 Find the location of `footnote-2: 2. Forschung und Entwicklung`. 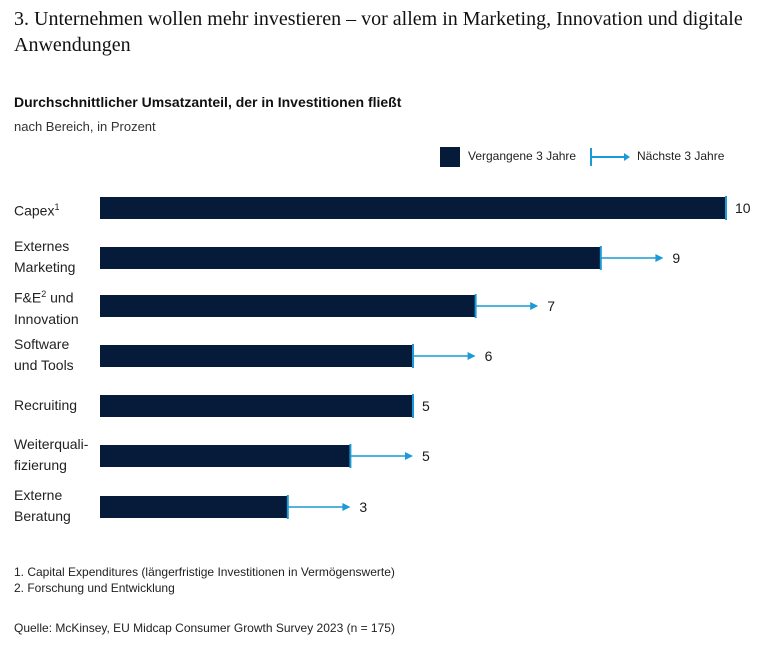

footnote-2: 2. Forschung und Entwicklung is located at coordinates (94, 588).